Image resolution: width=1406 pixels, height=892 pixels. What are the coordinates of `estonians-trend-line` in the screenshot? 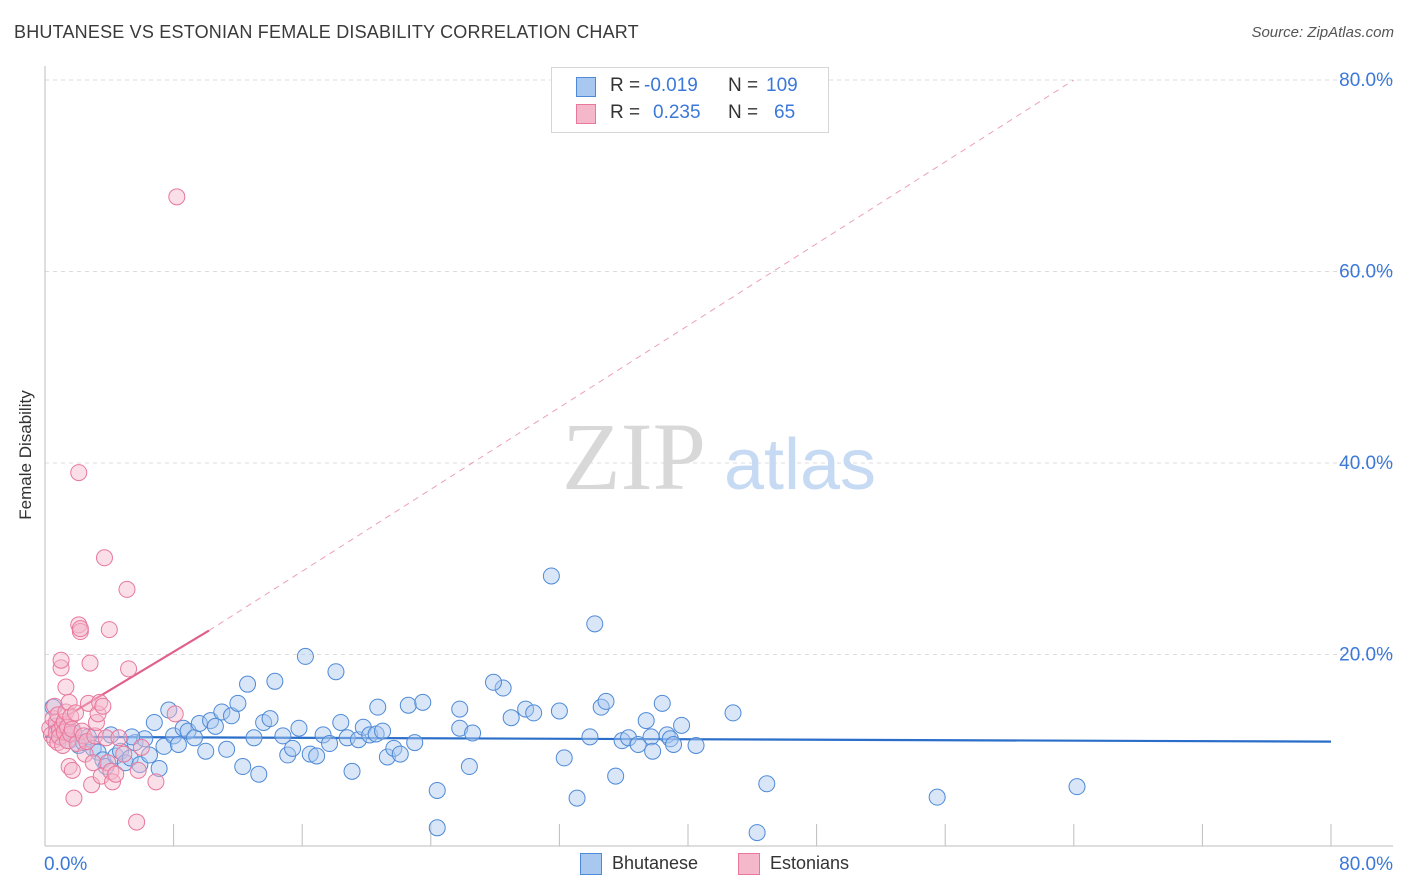 It's located at (129, 678).